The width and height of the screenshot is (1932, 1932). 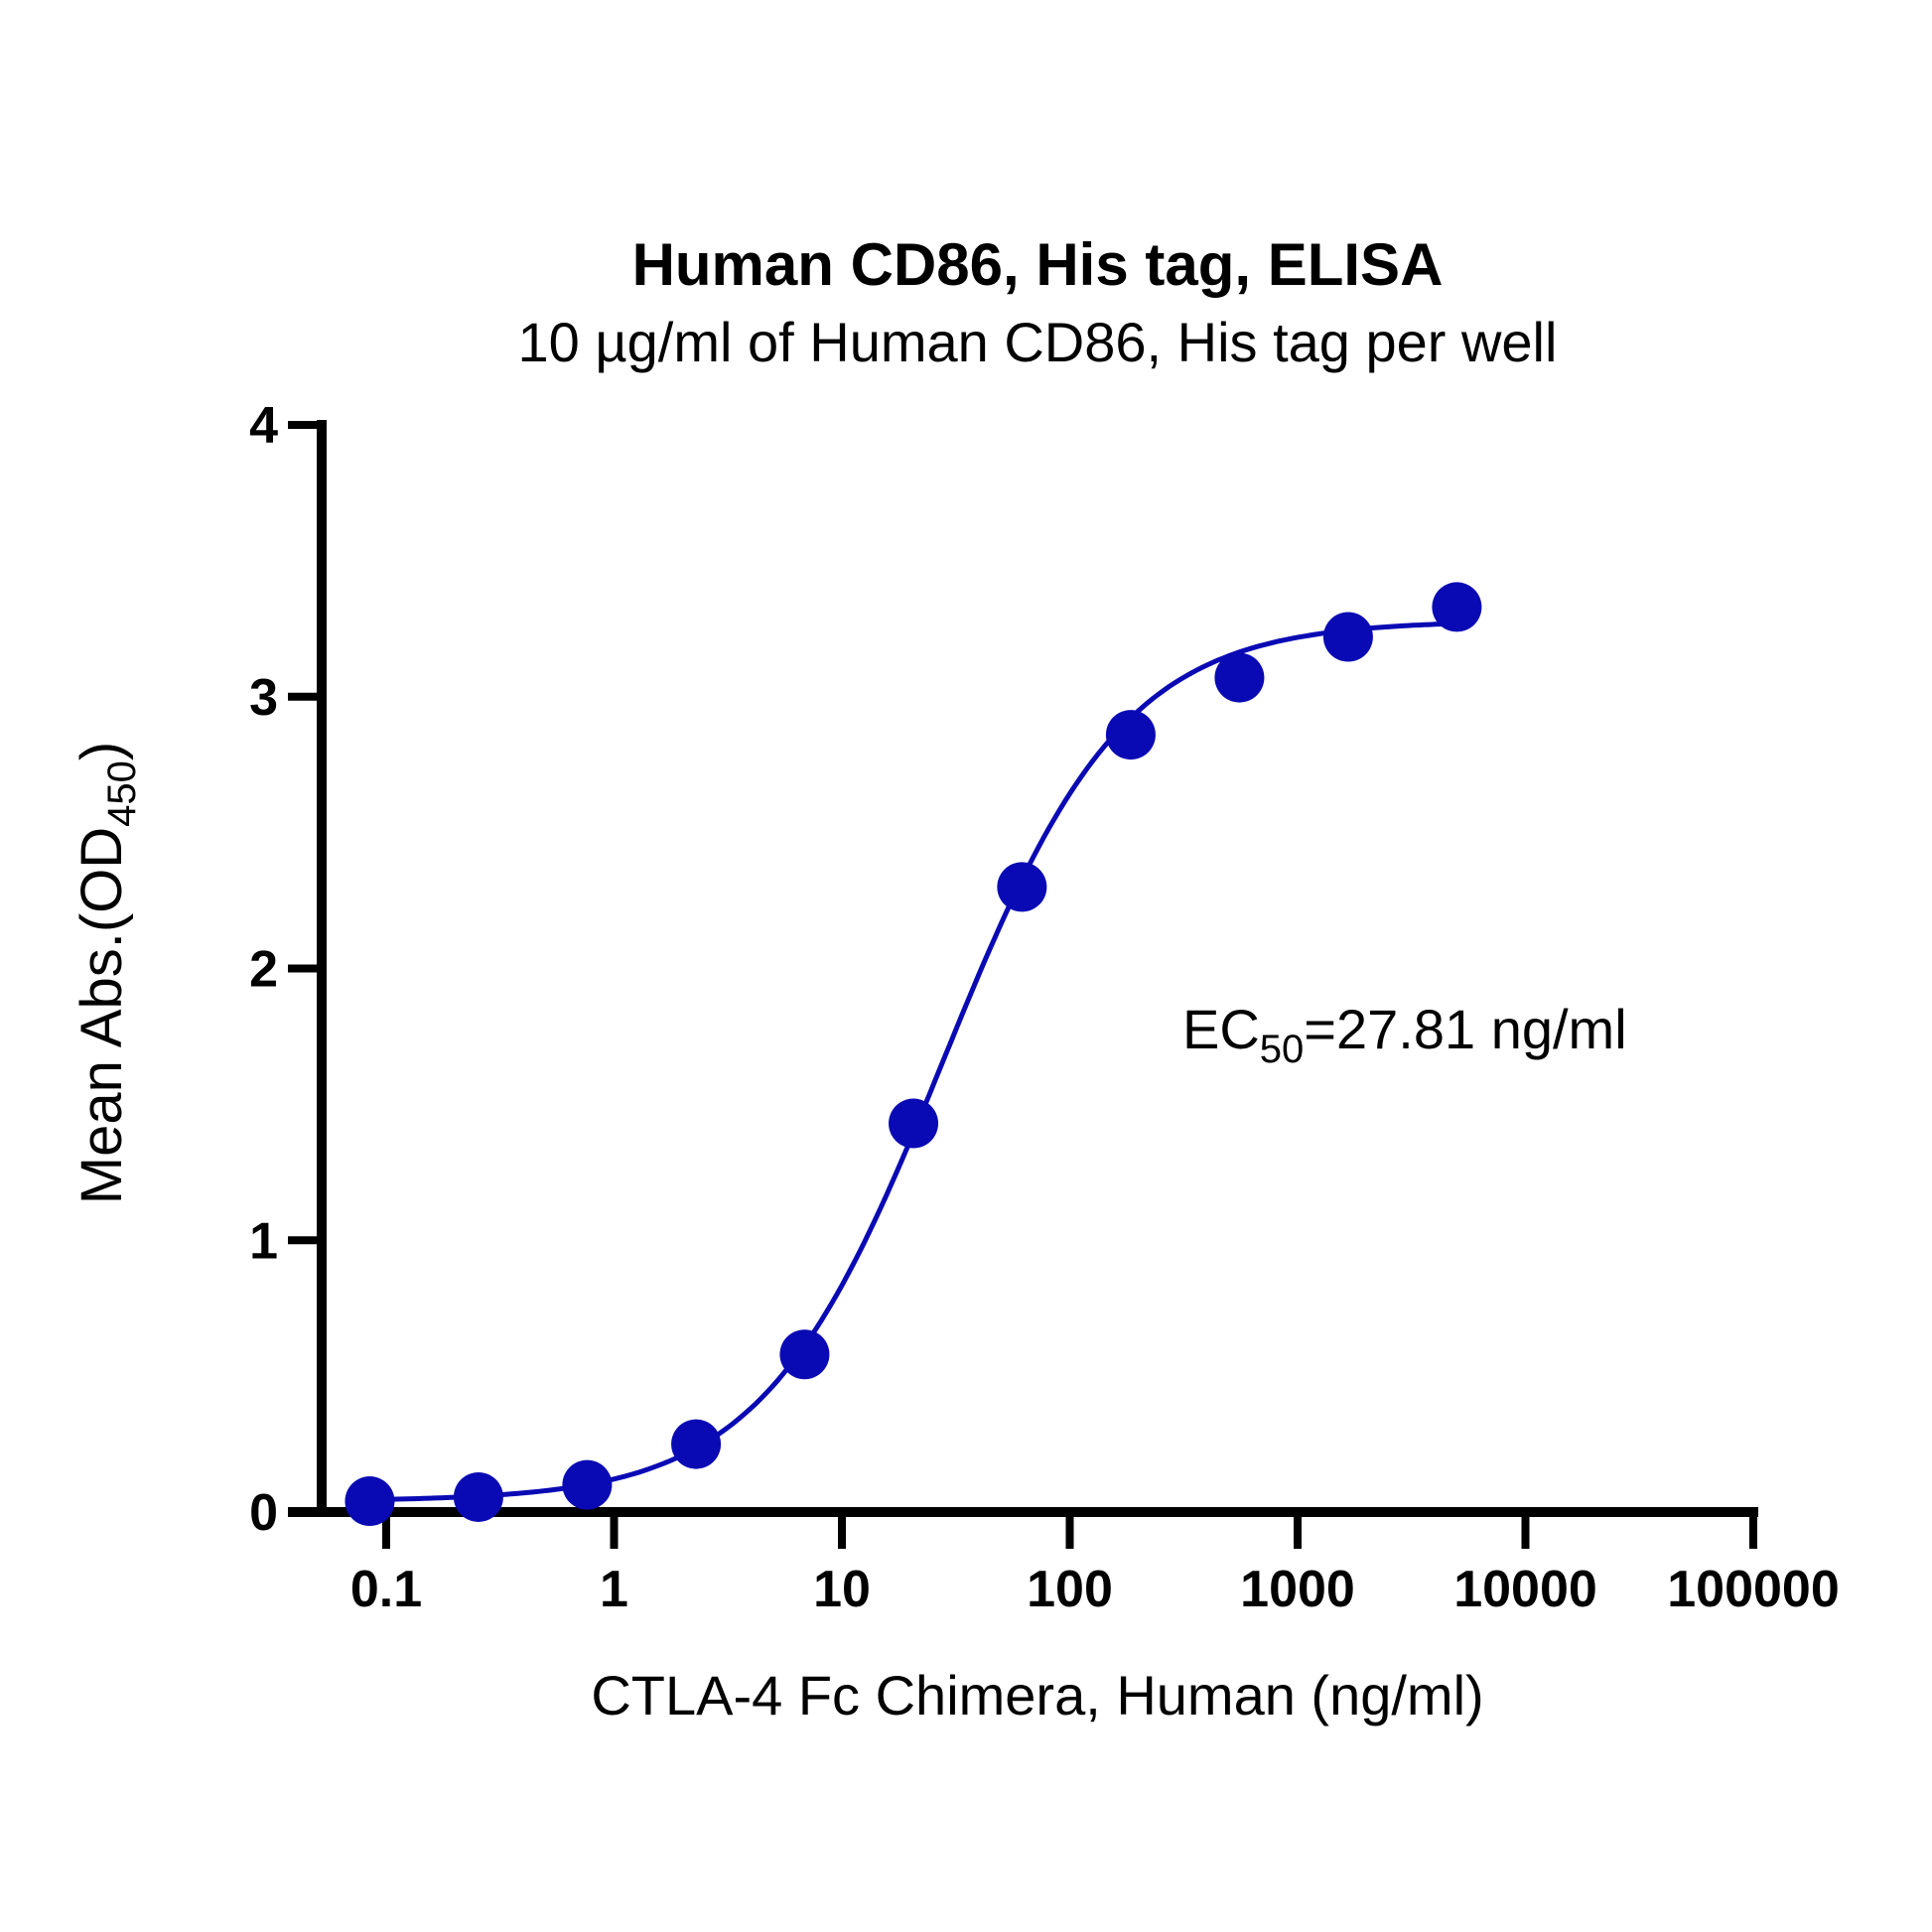 What do you see at coordinates (106, 973) in the screenshot?
I see `y-axis-label: Mean Abs.(OD450)` at bounding box center [106, 973].